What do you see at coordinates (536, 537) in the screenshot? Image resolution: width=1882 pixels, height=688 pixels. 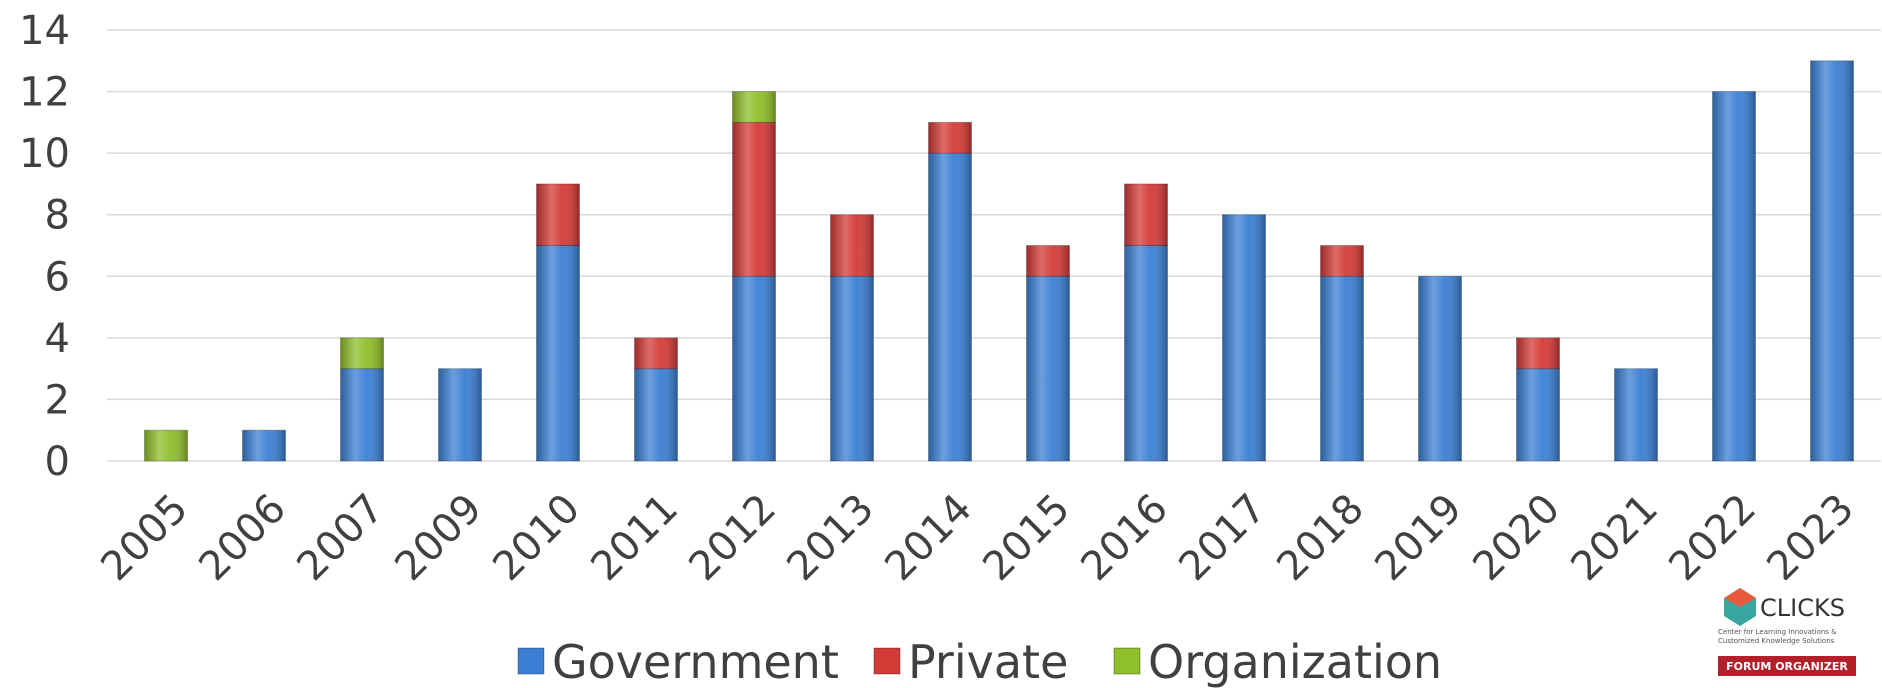 I see `x-tick-label: 2010` at bounding box center [536, 537].